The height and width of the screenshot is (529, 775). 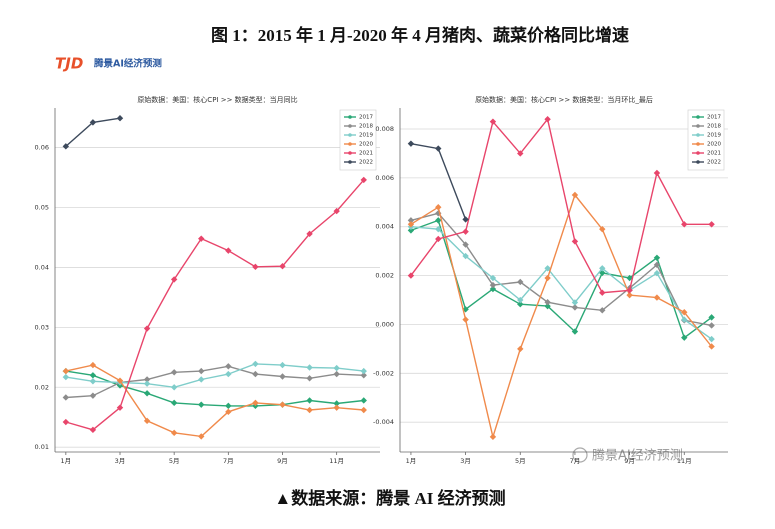 I want to click on chart-title: 原始数据：美国：核心CPI >> 数据类型：当月环比_最后, so click(x=564, y=99).